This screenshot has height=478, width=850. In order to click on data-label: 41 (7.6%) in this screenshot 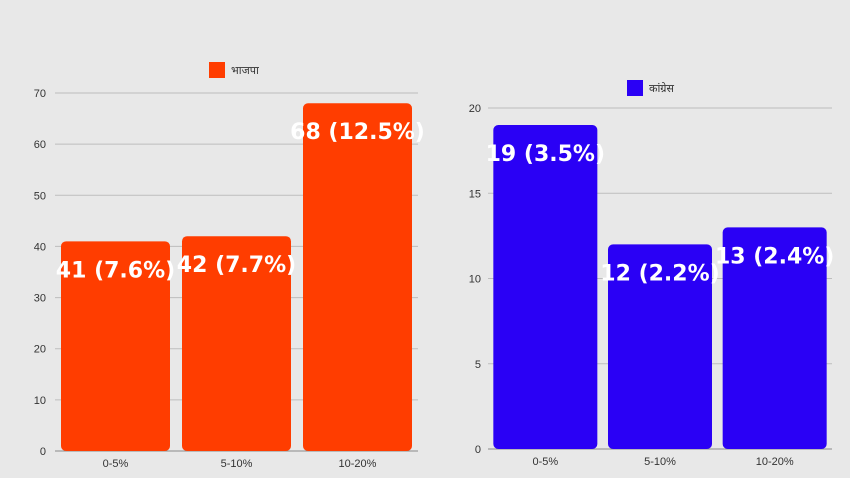, I will do `click(115, 270)`.